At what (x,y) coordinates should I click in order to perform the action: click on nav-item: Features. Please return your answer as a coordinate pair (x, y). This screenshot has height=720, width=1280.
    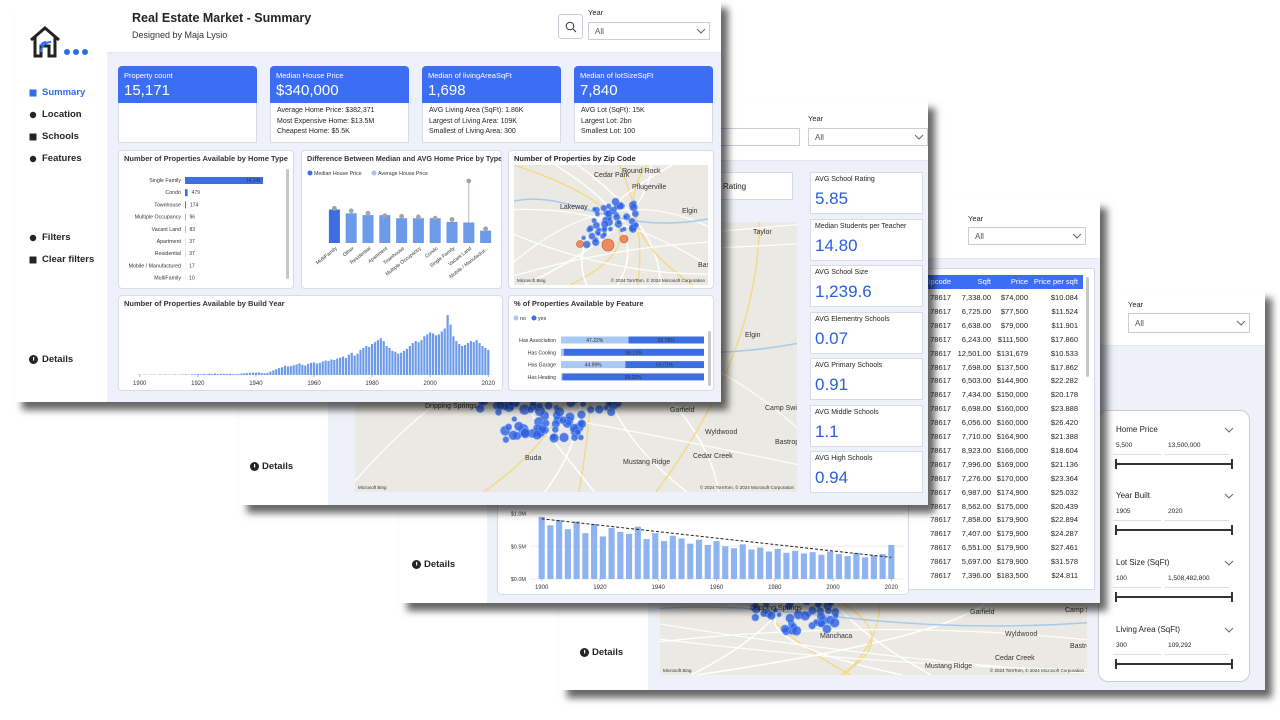
    Looking at the image, I should click on (62, 158).